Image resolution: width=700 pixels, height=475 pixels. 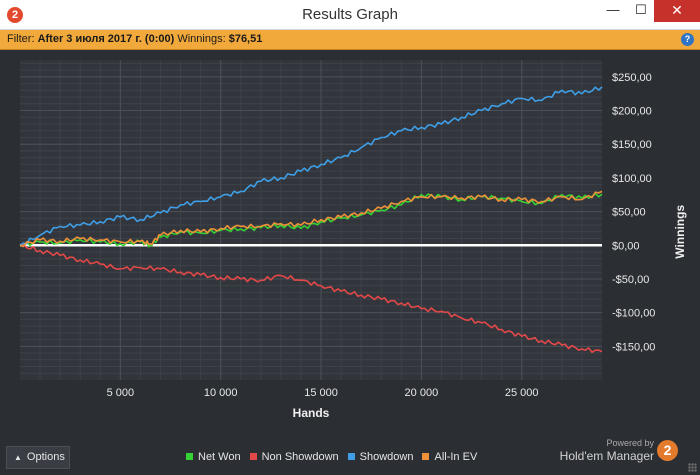 What do you see at coordinates (522, 393) in the screenshot?
I see `x-tick-label: 25 000` at bounding box center [522, 393].